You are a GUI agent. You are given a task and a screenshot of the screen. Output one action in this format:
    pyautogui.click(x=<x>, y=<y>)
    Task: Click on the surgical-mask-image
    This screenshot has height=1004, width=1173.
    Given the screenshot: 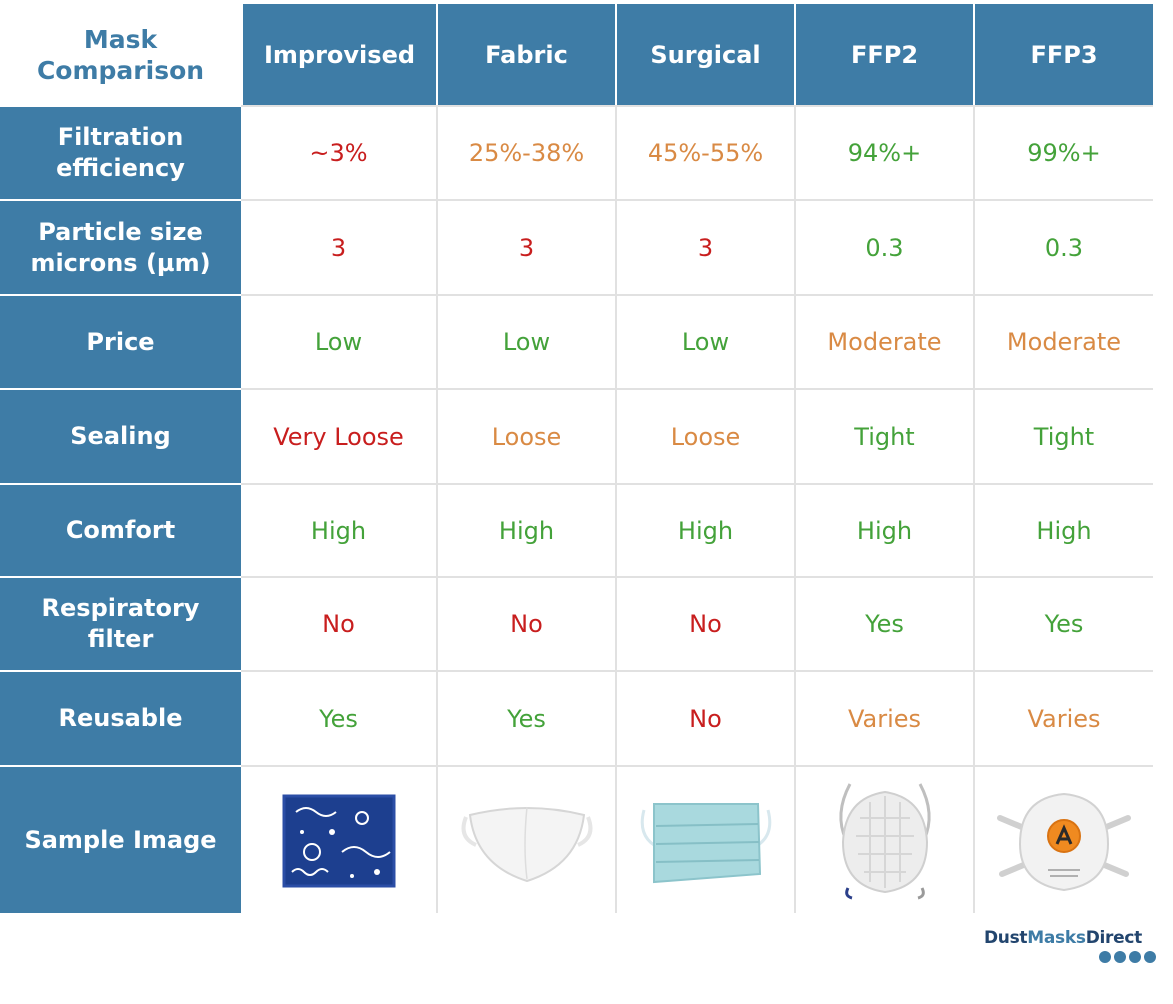 What is the action you would take?
    pyautogui.click(x=704, y=839)
    